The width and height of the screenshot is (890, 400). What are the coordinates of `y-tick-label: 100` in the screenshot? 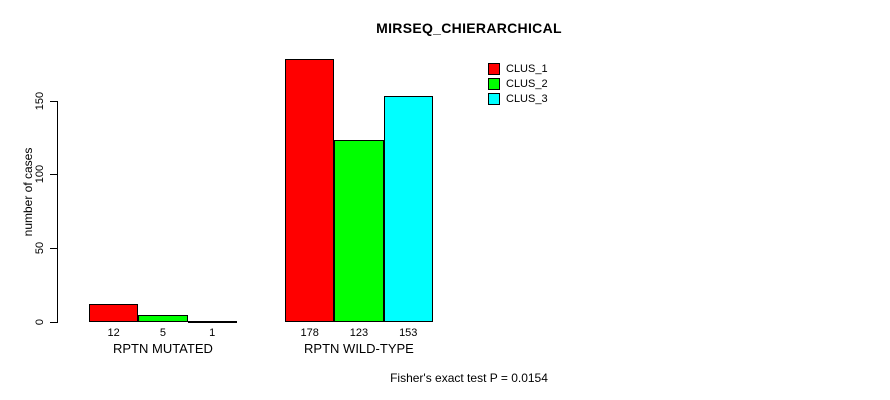 It's located at (40, 174).